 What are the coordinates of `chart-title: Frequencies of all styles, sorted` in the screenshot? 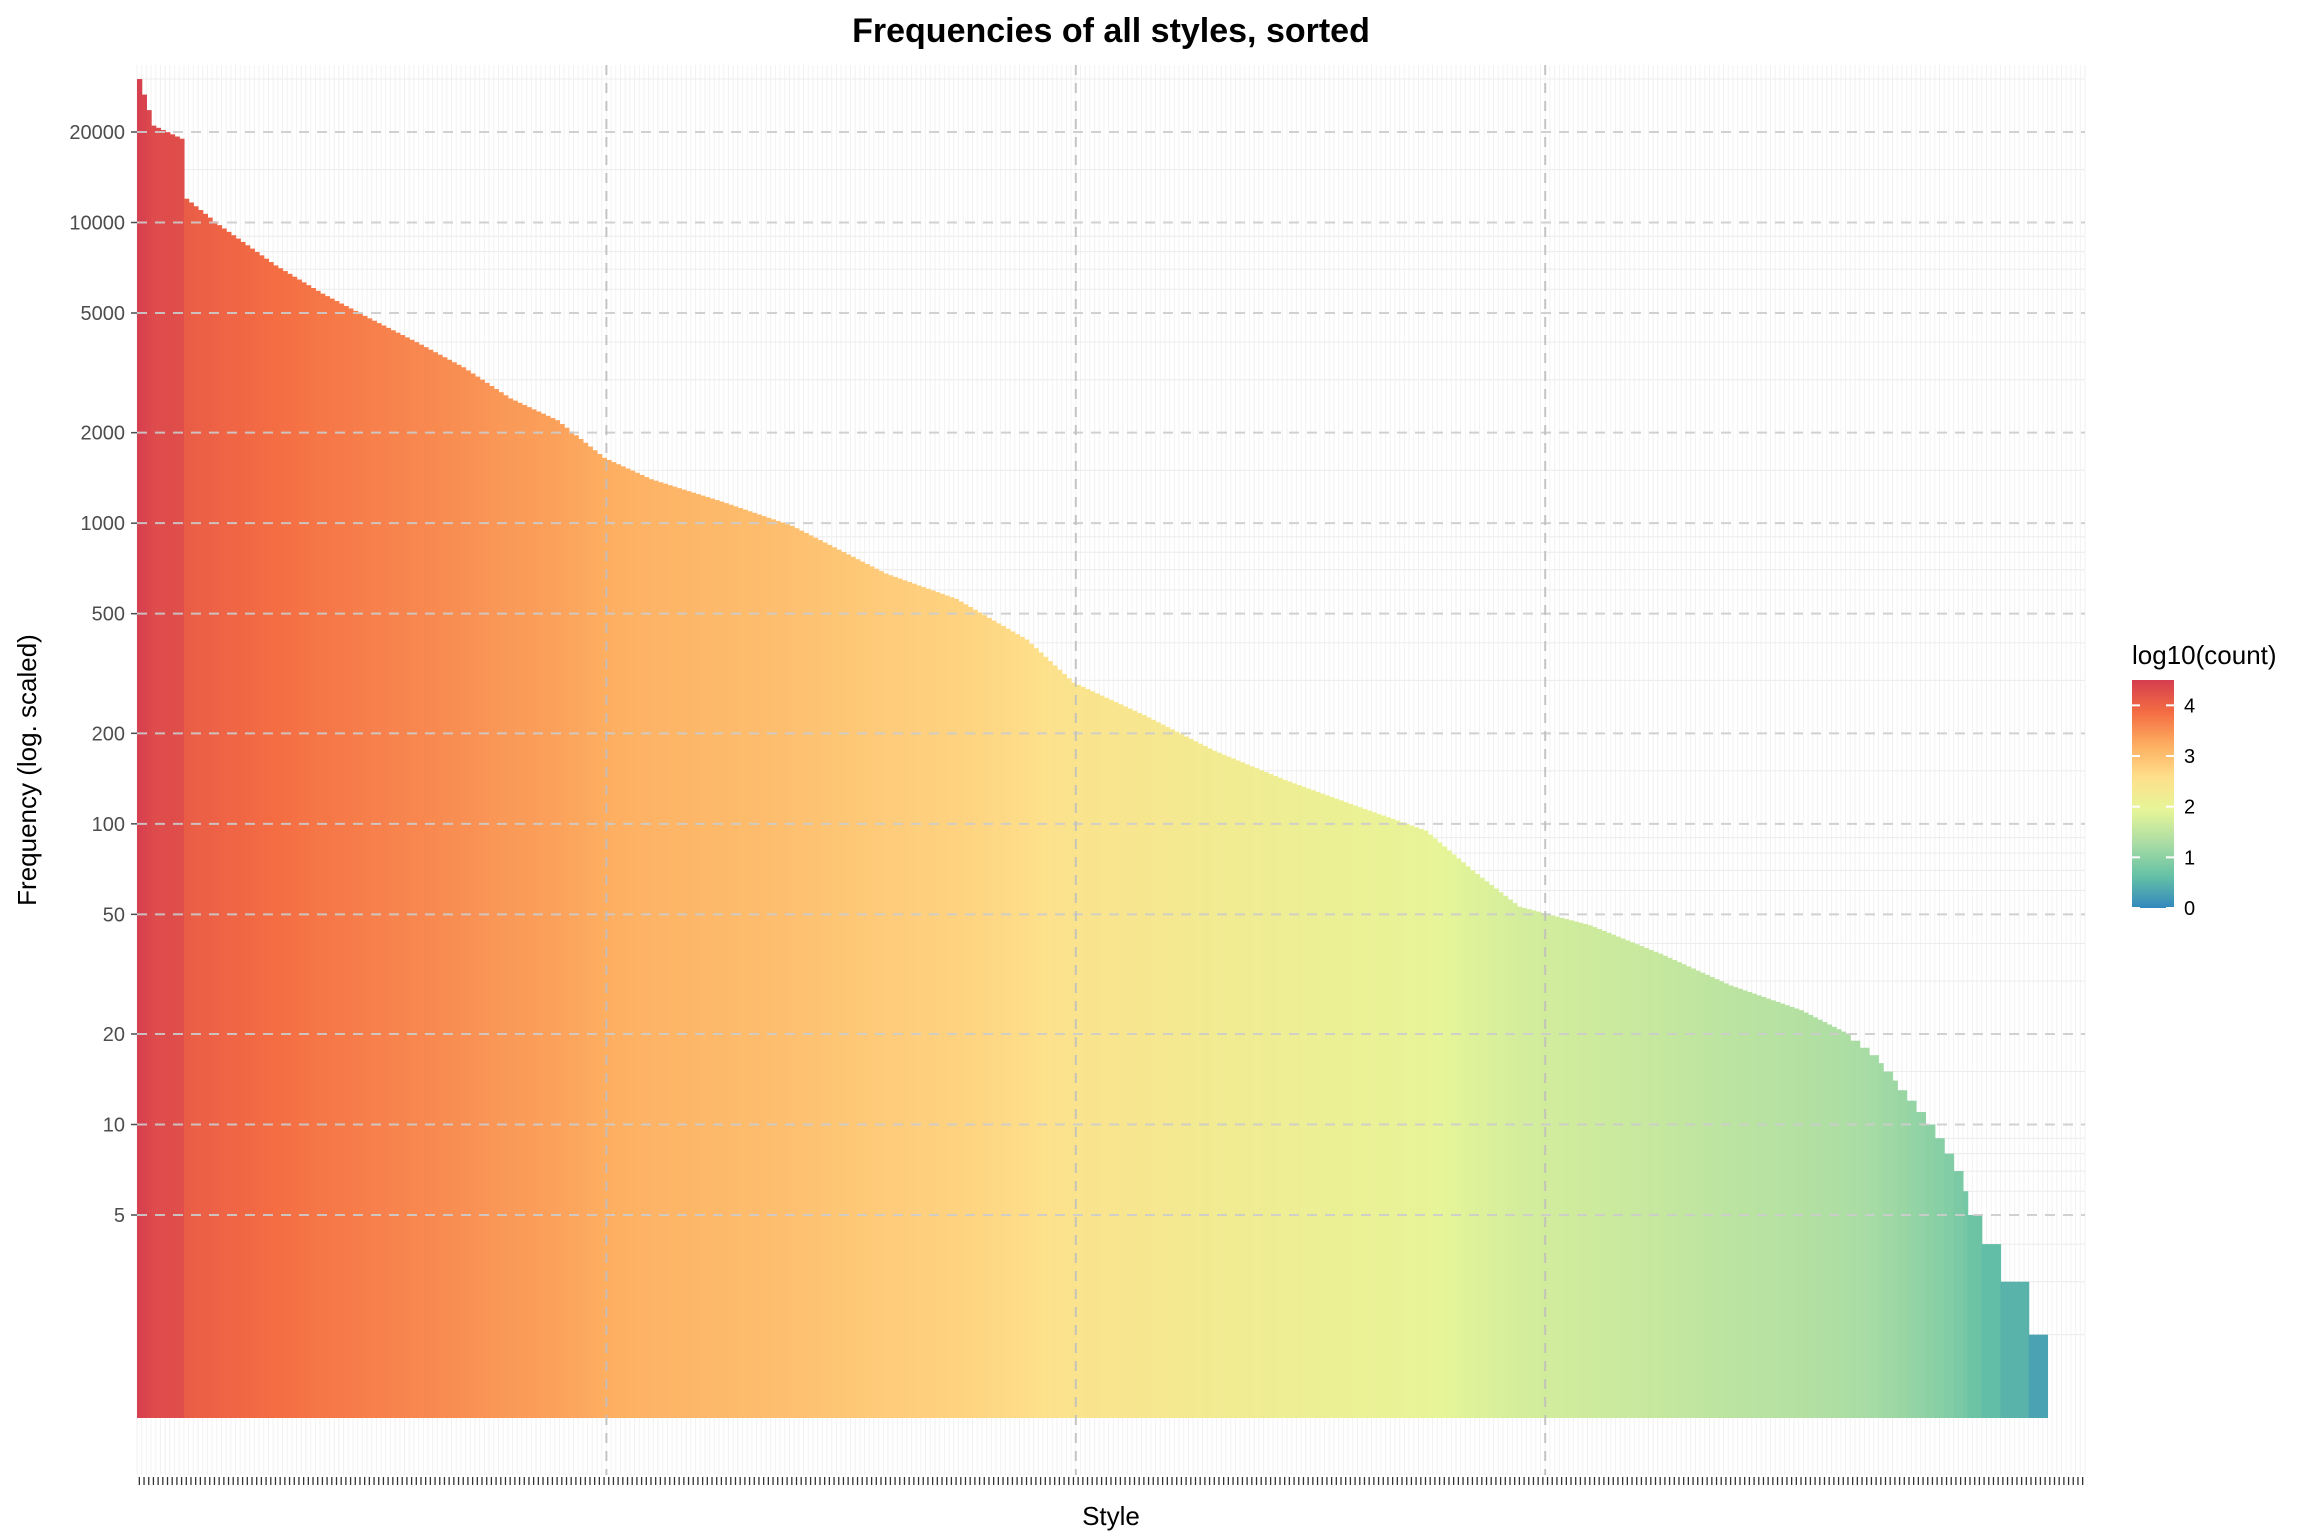 It's located at (1111, 31).